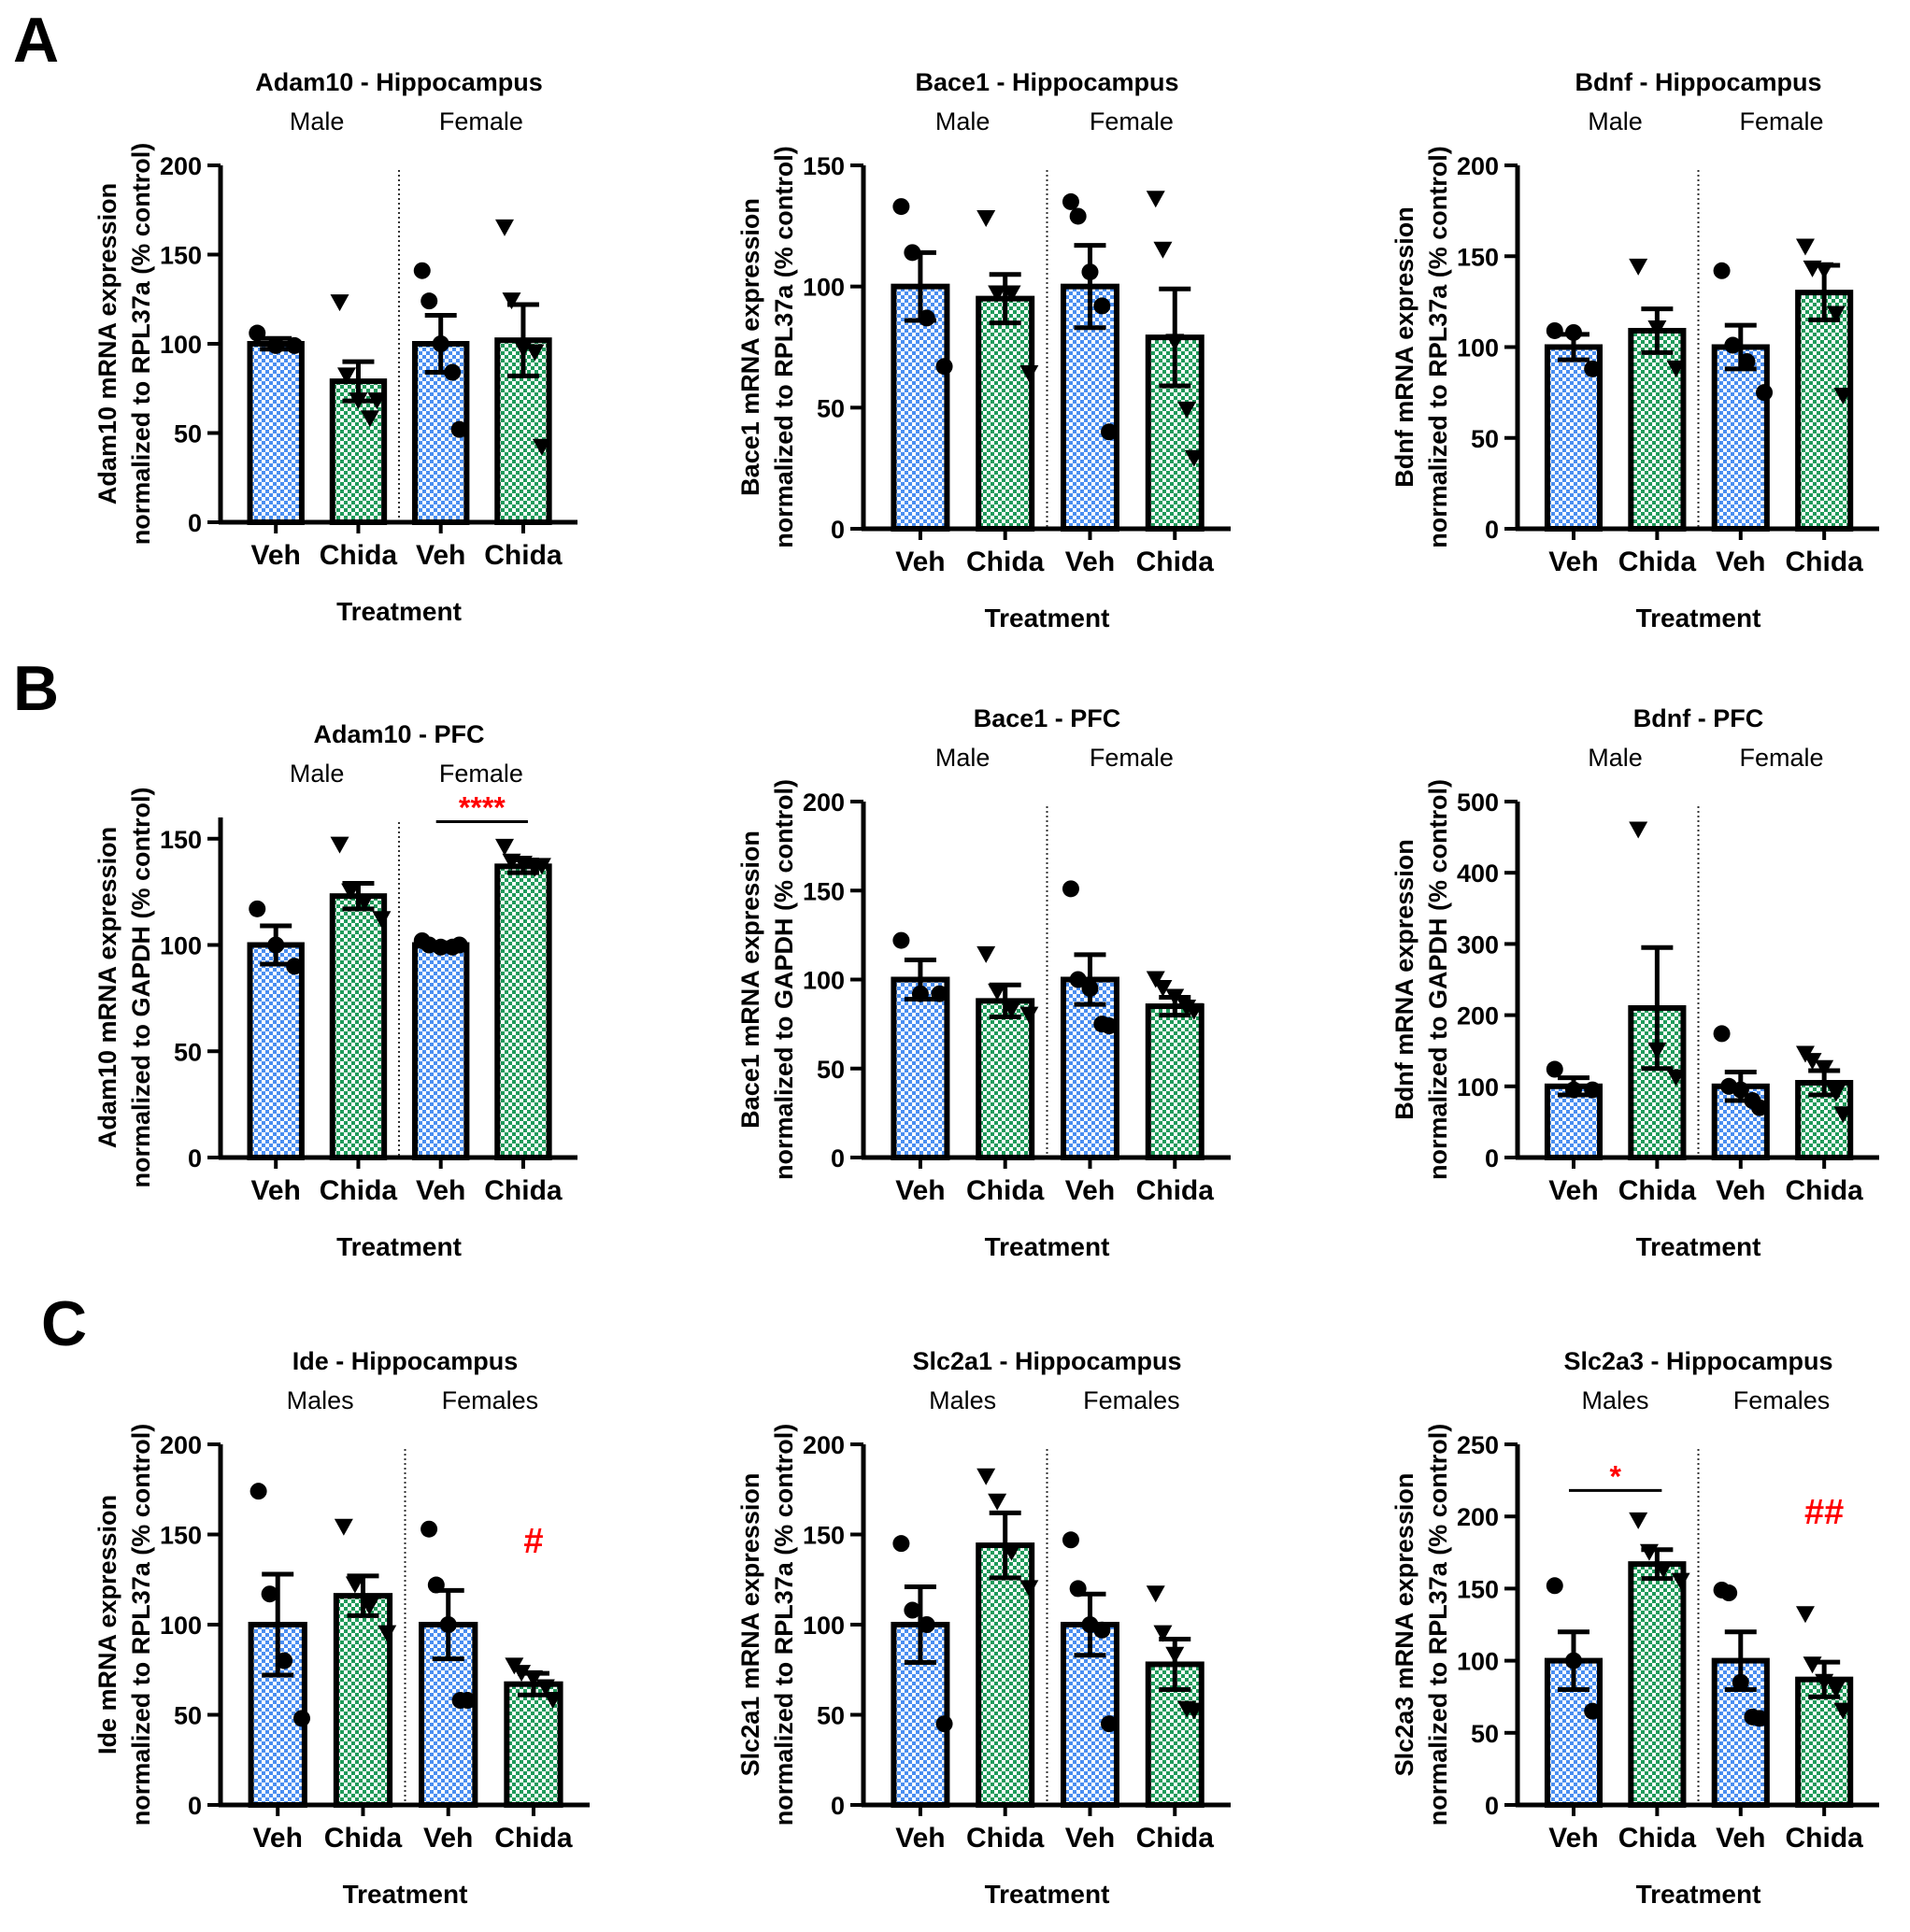 The image size is (1910, 1932). Describe the element at coordinates (36, 688) in the screenshot. I see `panel-letter-b: B` at that location.